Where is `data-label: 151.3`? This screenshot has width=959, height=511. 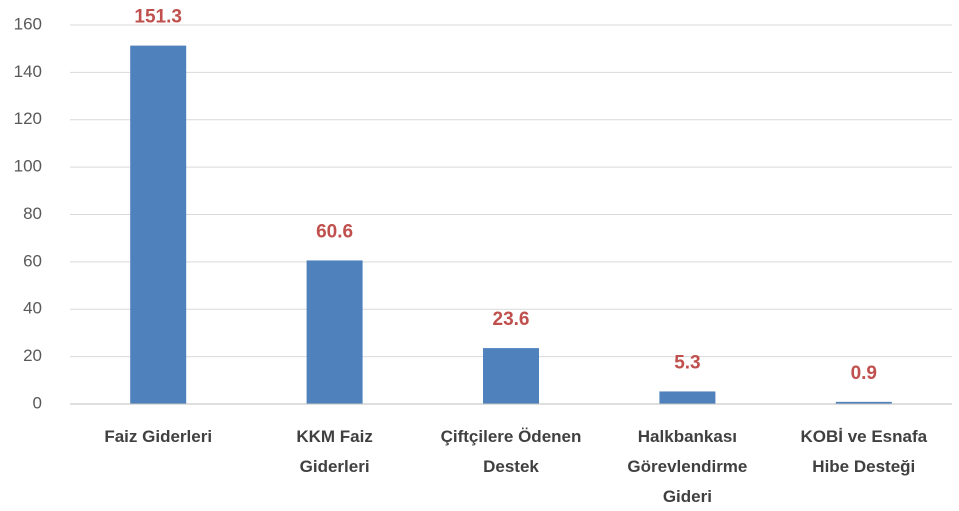
data-label: 151.3 is located at coordinates (158, 17).